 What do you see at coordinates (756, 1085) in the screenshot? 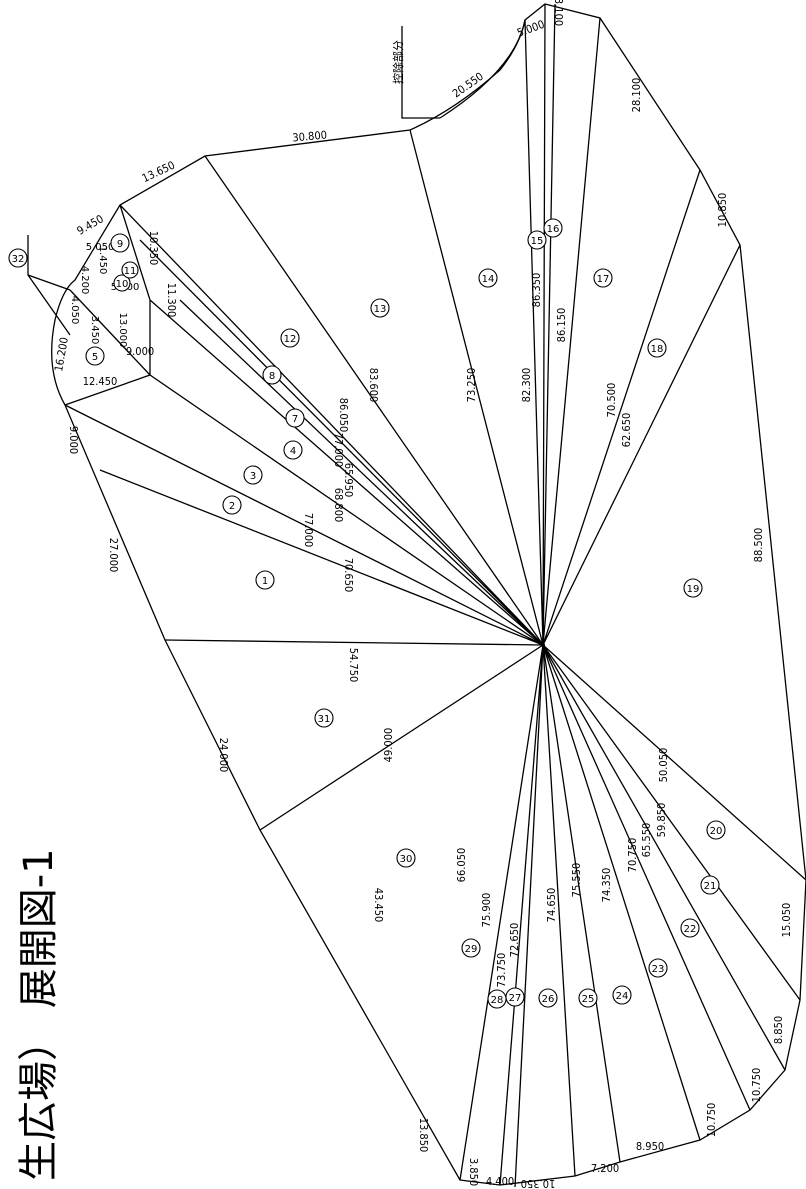
I see `dim-edge-6: 10.750` at bounding box center [756, 1085].